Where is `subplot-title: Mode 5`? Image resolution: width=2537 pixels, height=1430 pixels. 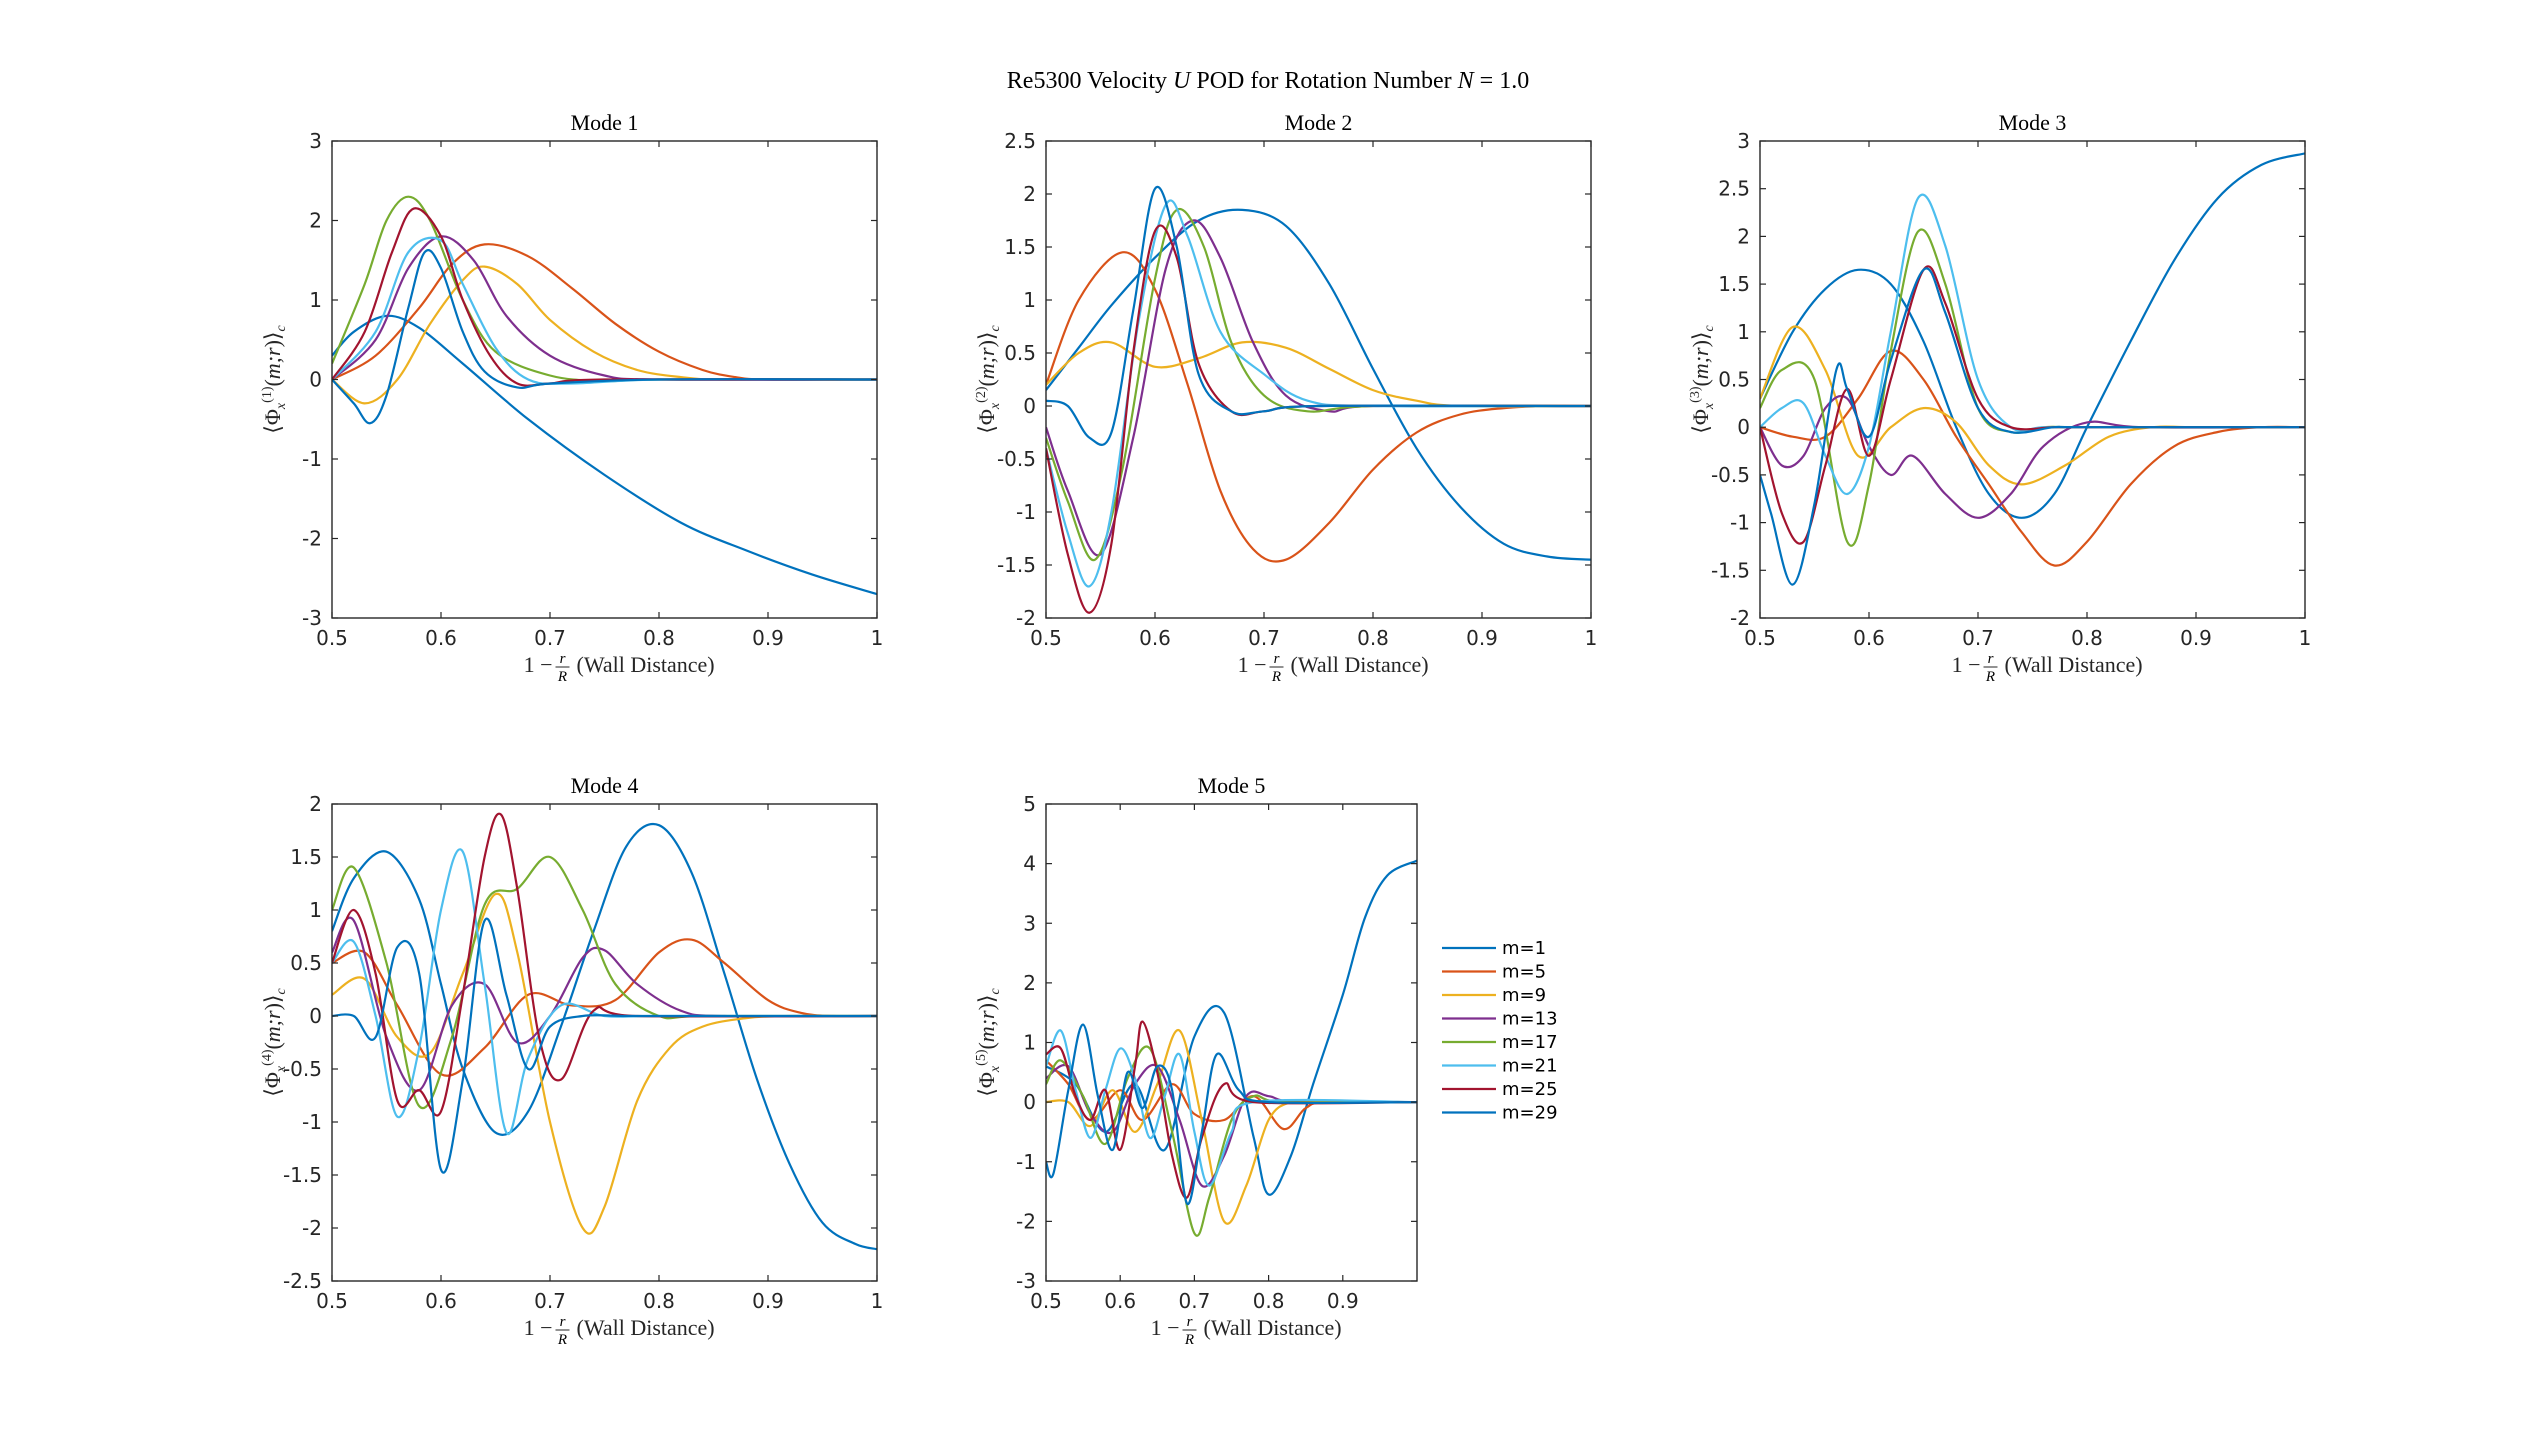
subplot-title: Mode 5 is located at coordinates (1232, 785).